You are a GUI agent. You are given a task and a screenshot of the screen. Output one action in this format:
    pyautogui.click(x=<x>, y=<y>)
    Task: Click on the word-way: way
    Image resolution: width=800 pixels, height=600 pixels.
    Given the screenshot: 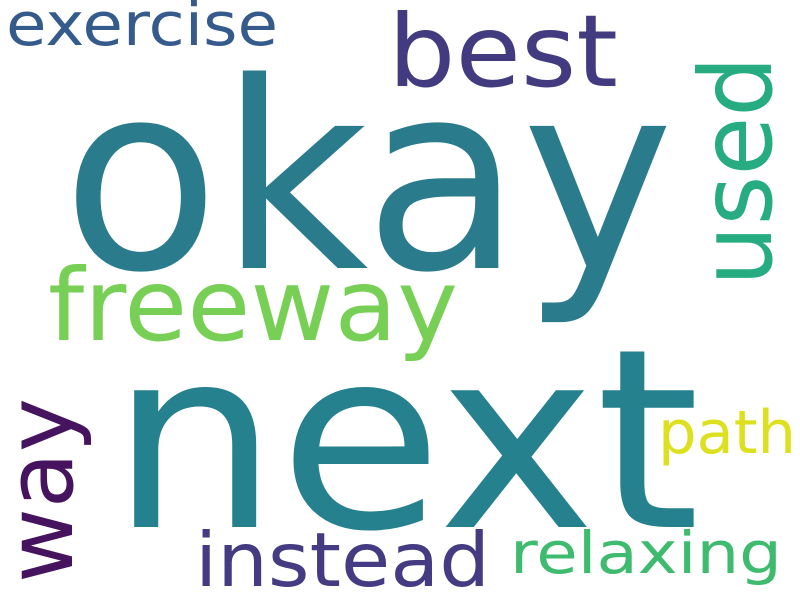 What is the action you would take?
    pyautogui.click(x=47, y=490)
    